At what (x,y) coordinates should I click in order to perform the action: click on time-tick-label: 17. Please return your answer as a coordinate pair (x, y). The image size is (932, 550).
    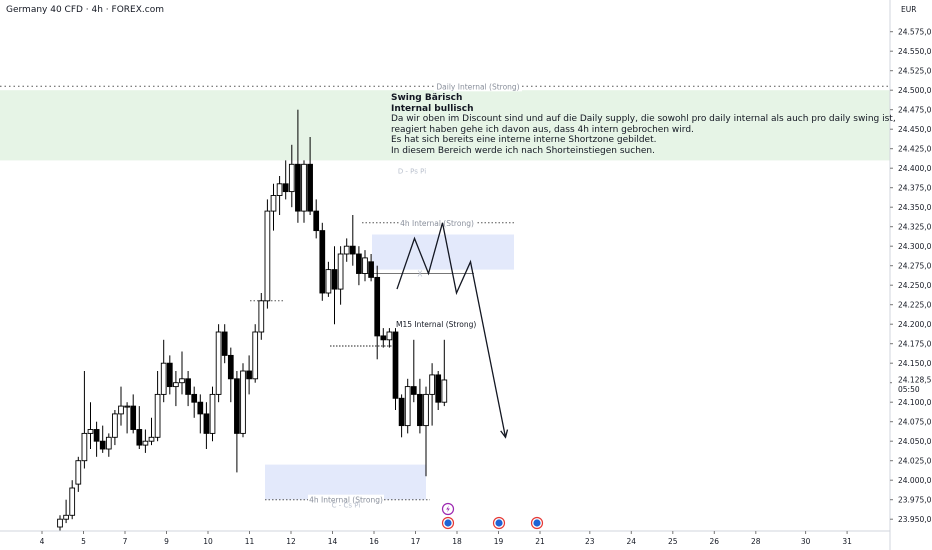
    Looking at the image, I should click on (416, 541).